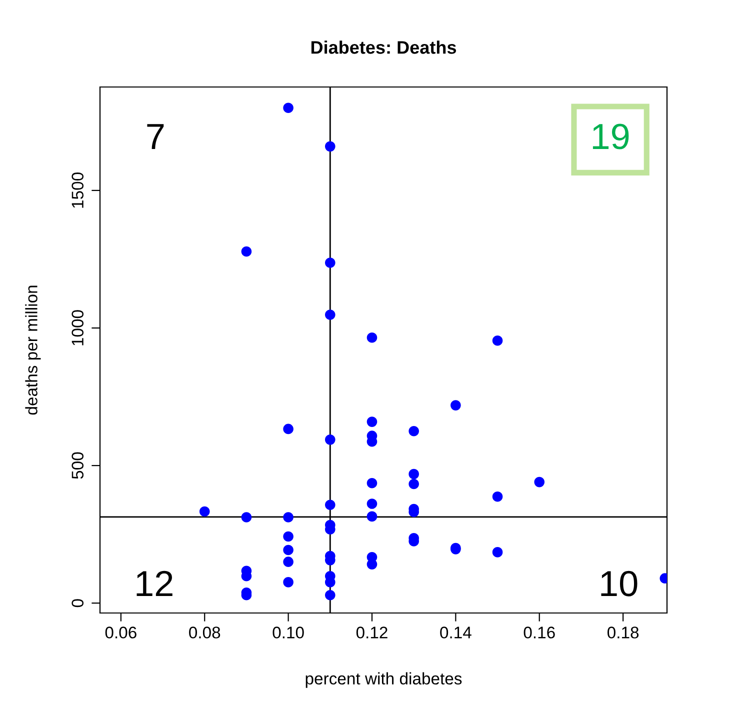 The image size is (734, 717). I want to click on x-tick-label: 0.18, so click(623, 632).